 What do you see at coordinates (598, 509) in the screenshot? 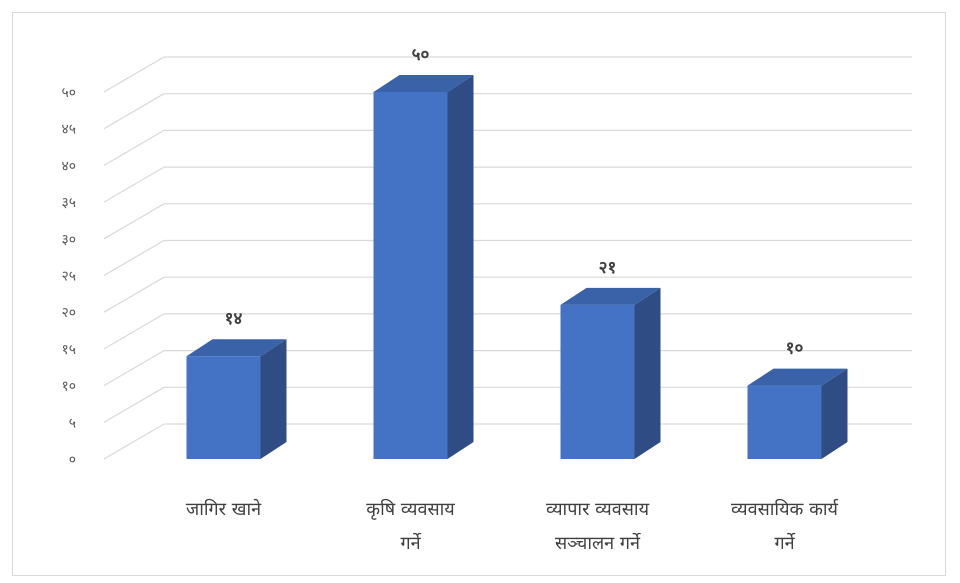
I see `category-label: व्यापार व्यवसाय` at bounding box center [598, 509].